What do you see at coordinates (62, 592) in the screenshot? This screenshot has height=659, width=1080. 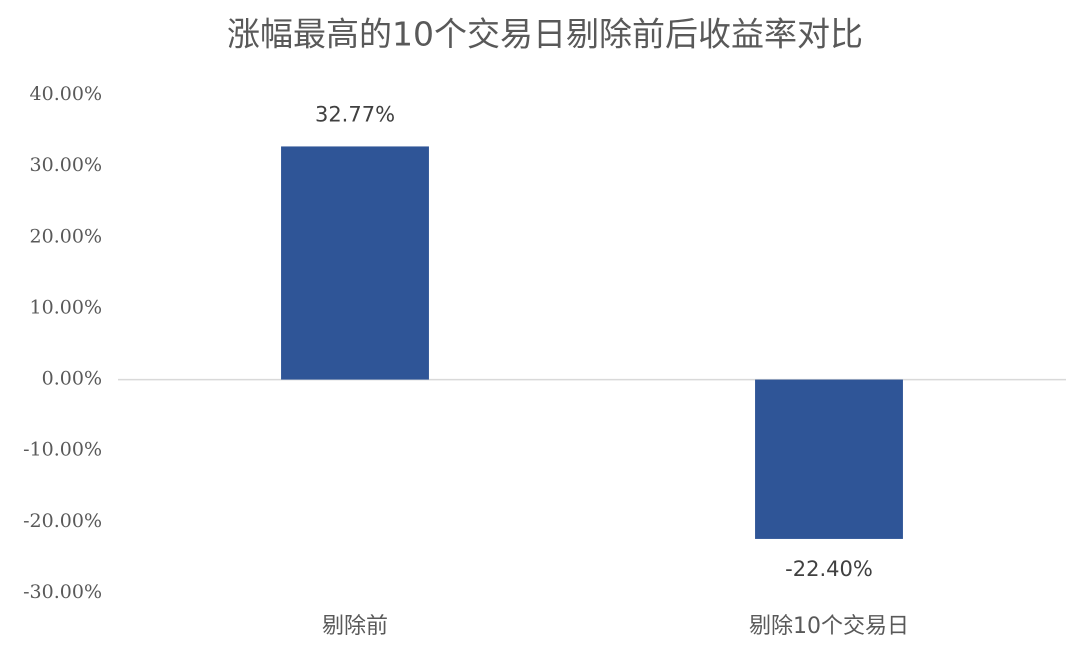 I see `y-tick-label: -30.00%` at bounding box center [62, 592].